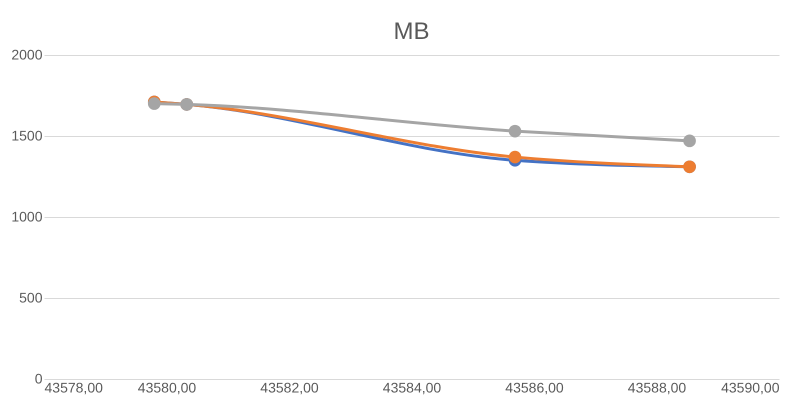 The image size is (809, 405). I want to click on y-tick-label: 1500, so click(27, 136).